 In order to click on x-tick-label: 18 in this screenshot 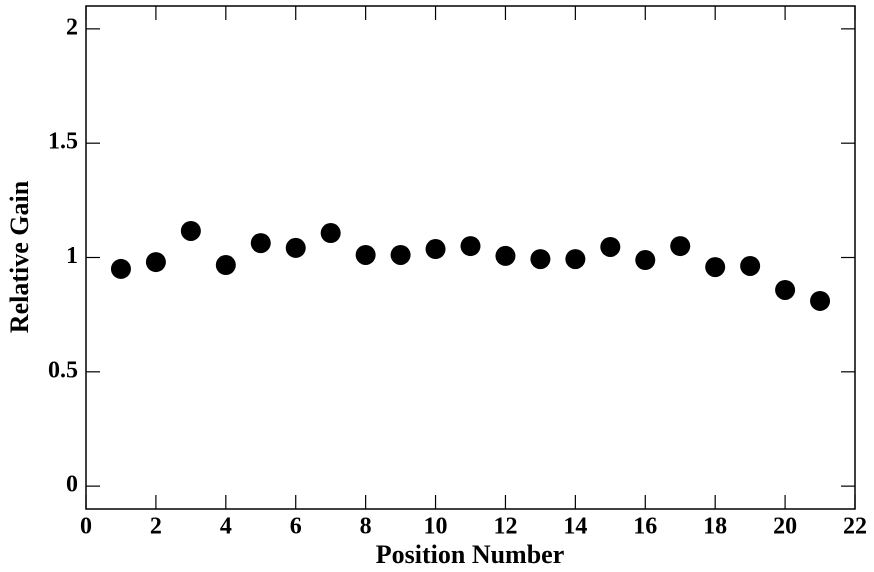, I will do `click(715, 527)`.